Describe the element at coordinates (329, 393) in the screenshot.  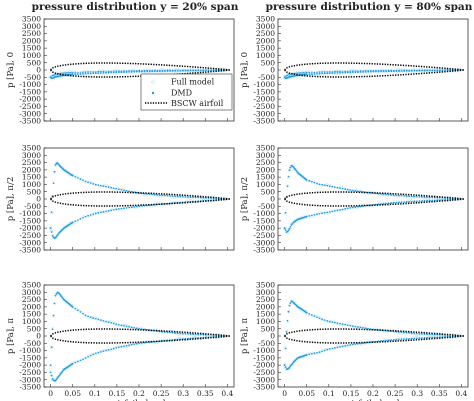
I see `x-tick-label: 0.1` at that location.